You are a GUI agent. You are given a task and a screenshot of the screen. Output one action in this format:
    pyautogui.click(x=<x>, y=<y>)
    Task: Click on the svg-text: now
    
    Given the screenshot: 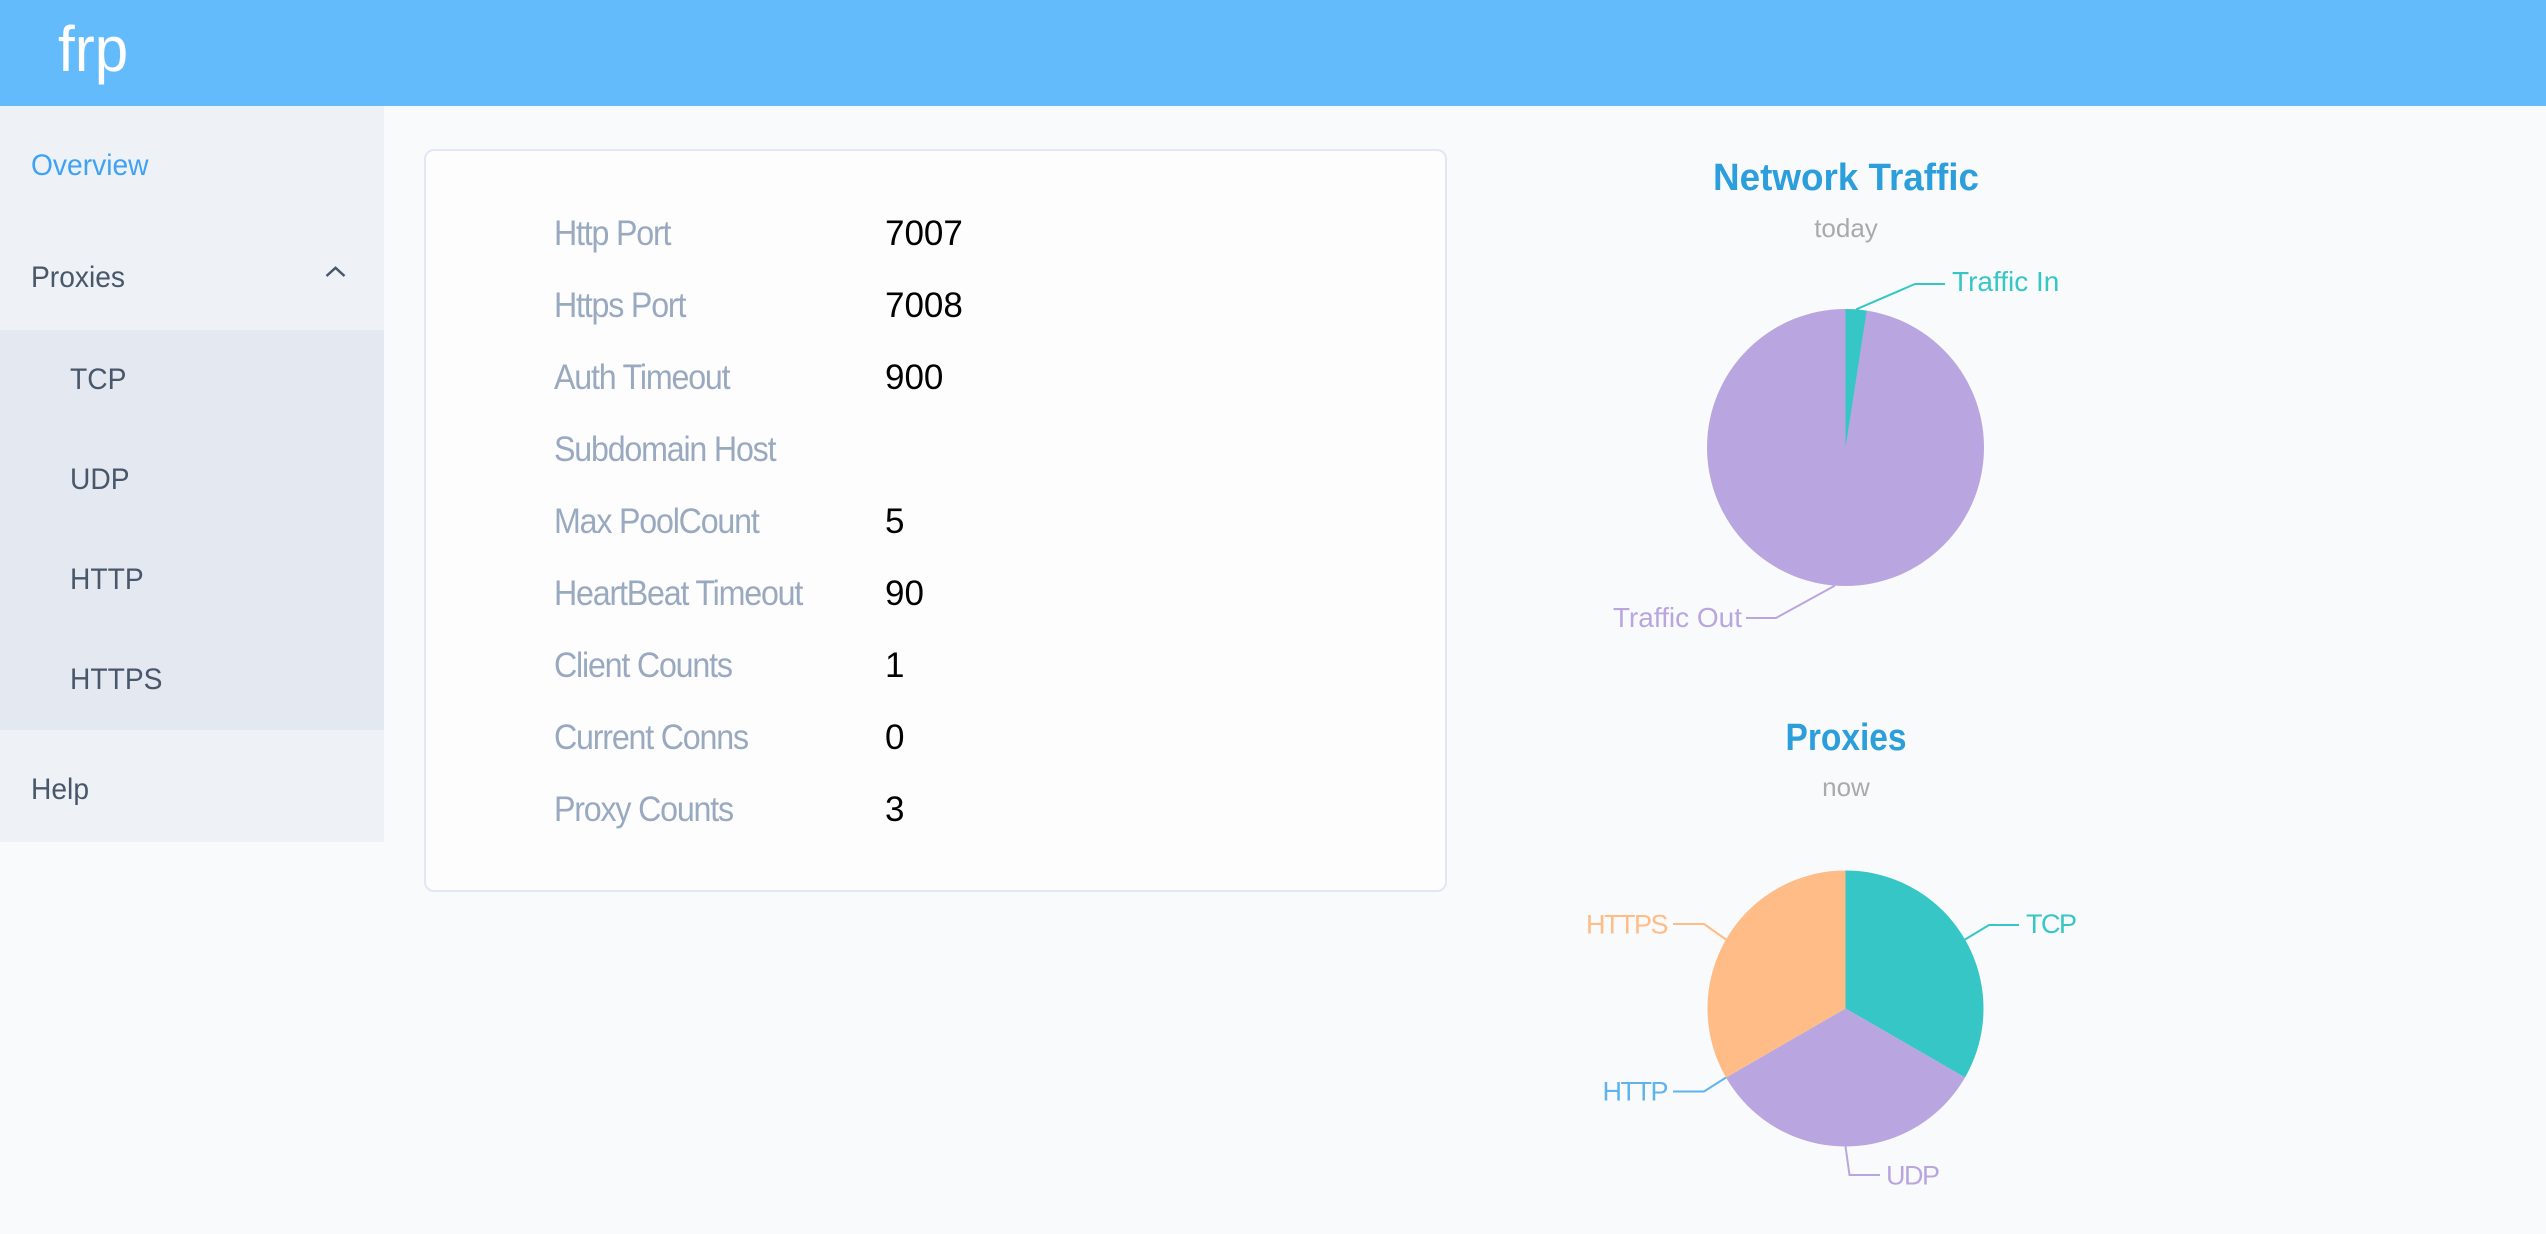 What is the action you would take?
    pyautogui.click(x=1846, y=787)
    